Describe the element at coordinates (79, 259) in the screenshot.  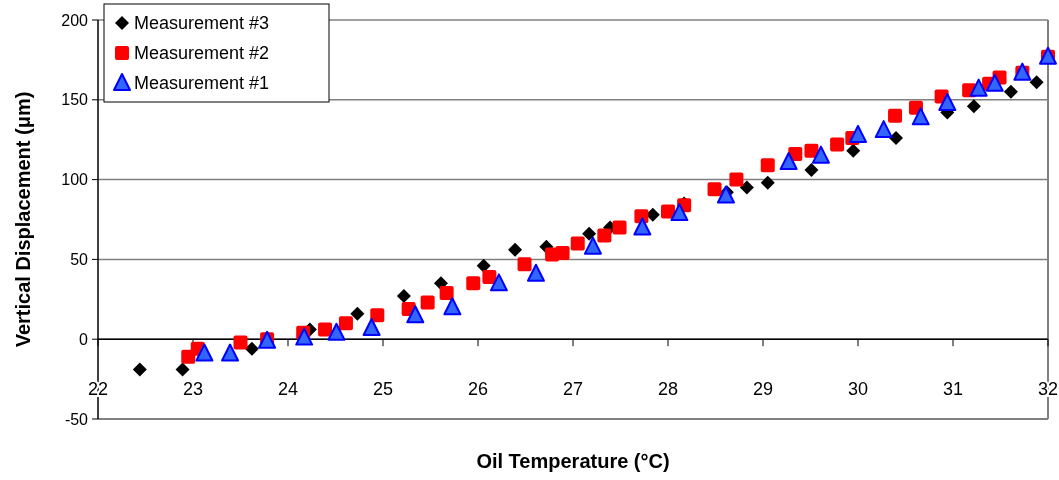
I see `y-tick-label: 50` at that location.